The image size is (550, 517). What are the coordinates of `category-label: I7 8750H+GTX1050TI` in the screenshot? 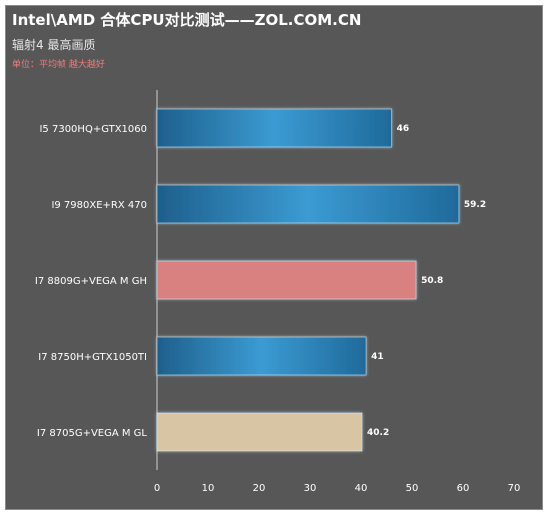 It's located at (92, 357).